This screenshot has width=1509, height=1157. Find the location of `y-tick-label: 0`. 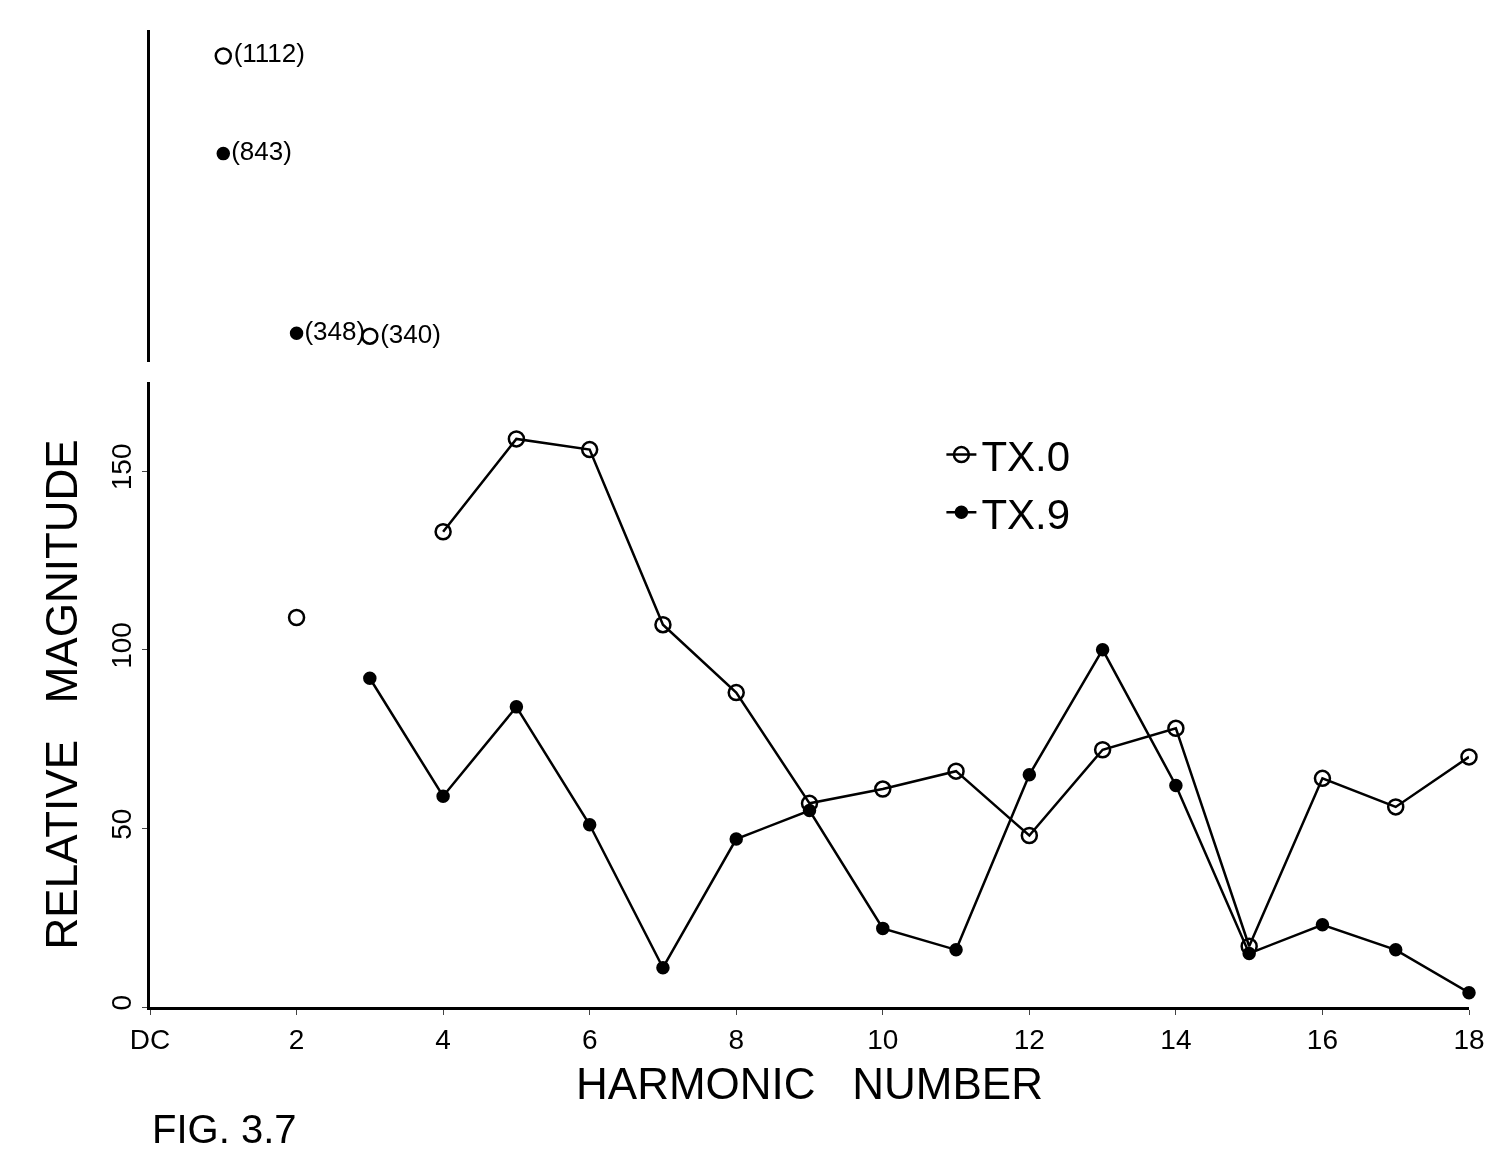

y-tick-label: 0 is located at coordinates (121, 1003).